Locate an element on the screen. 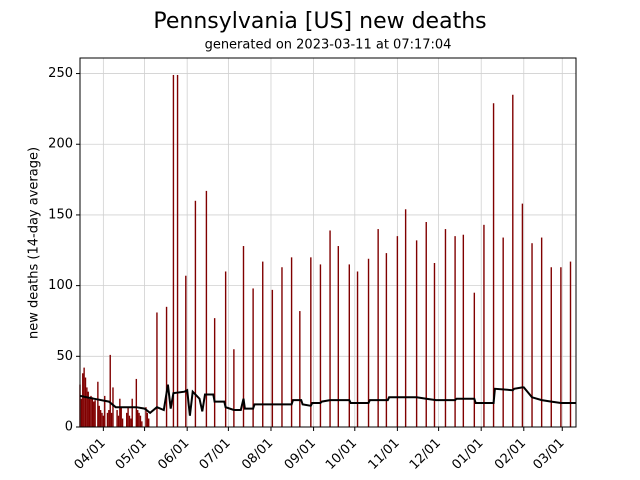  y-tick-label: 50 is located at coordinates (64, 356).